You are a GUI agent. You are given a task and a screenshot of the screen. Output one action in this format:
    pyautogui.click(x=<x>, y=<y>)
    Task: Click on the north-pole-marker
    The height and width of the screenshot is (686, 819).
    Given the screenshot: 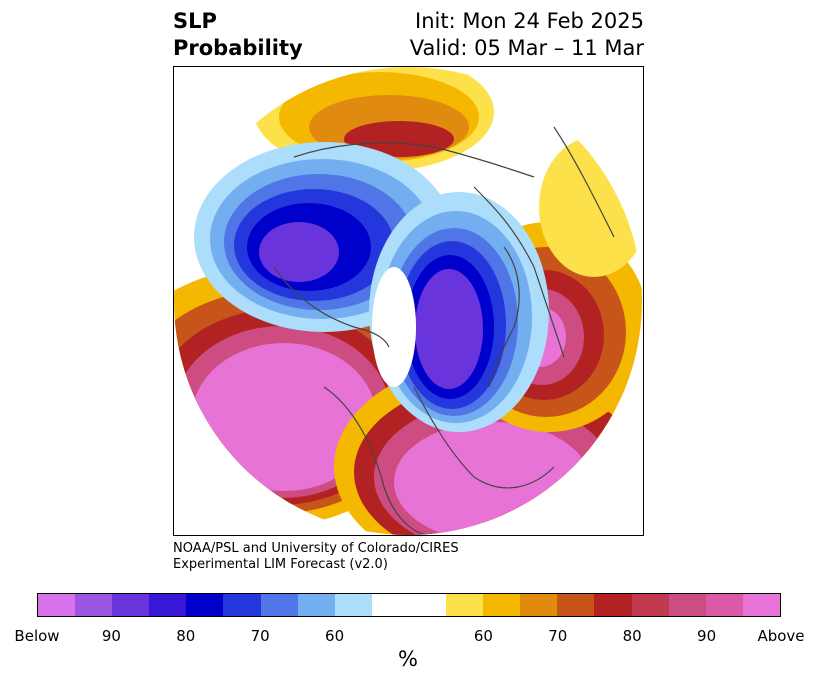 What is the action you would take?
    pyautogui.click(x=408, y=301)
    